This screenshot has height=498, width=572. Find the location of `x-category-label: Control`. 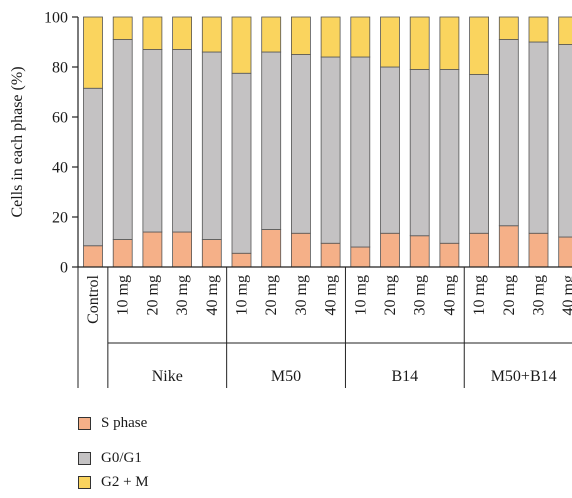

x-category-label: Control is located at coordinates (93, 298).